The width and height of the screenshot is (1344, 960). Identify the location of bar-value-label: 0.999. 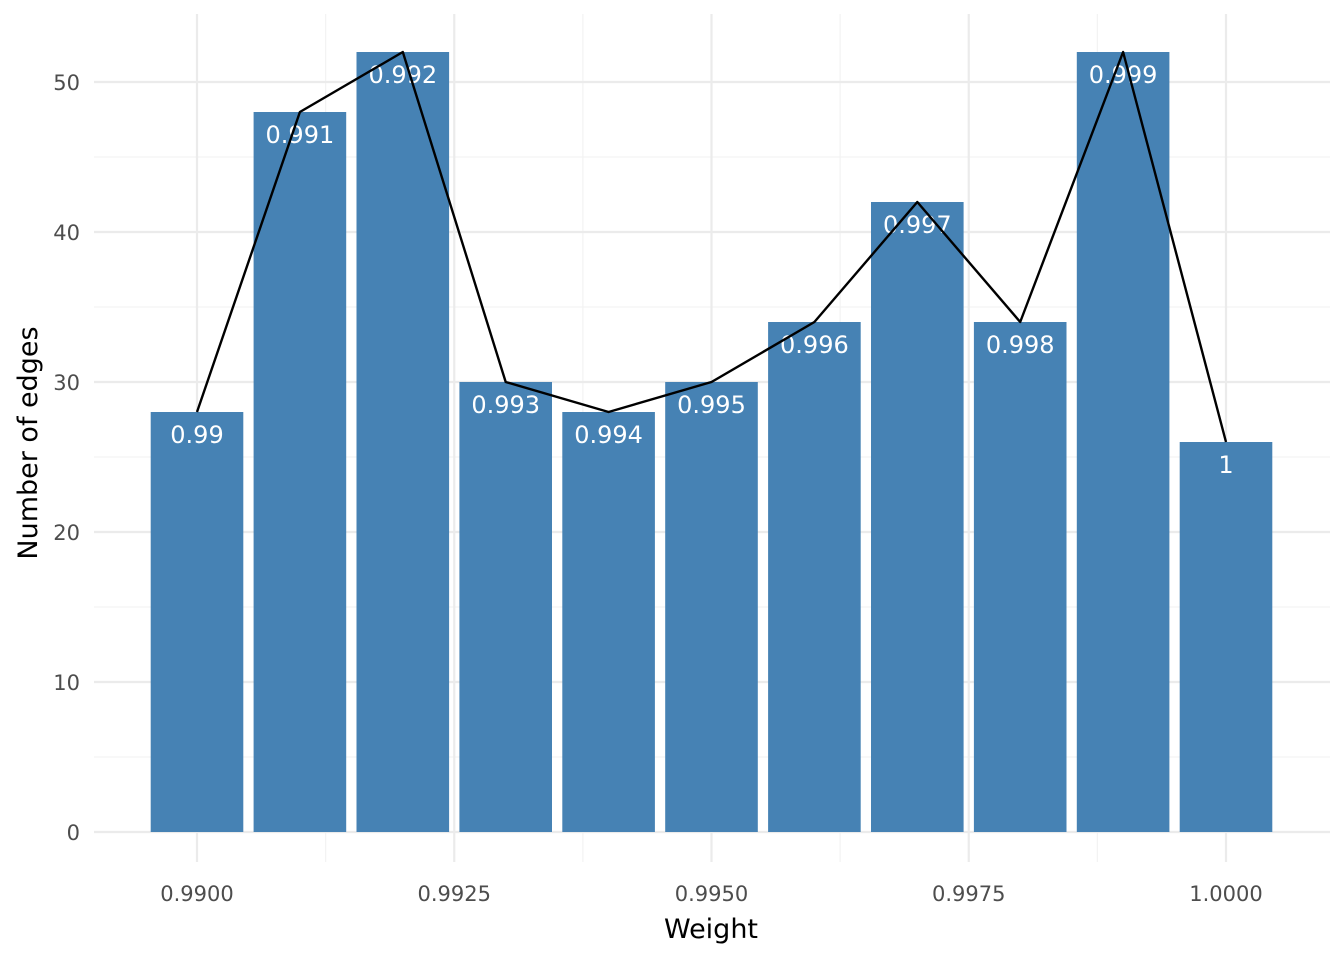
(1123, 75).